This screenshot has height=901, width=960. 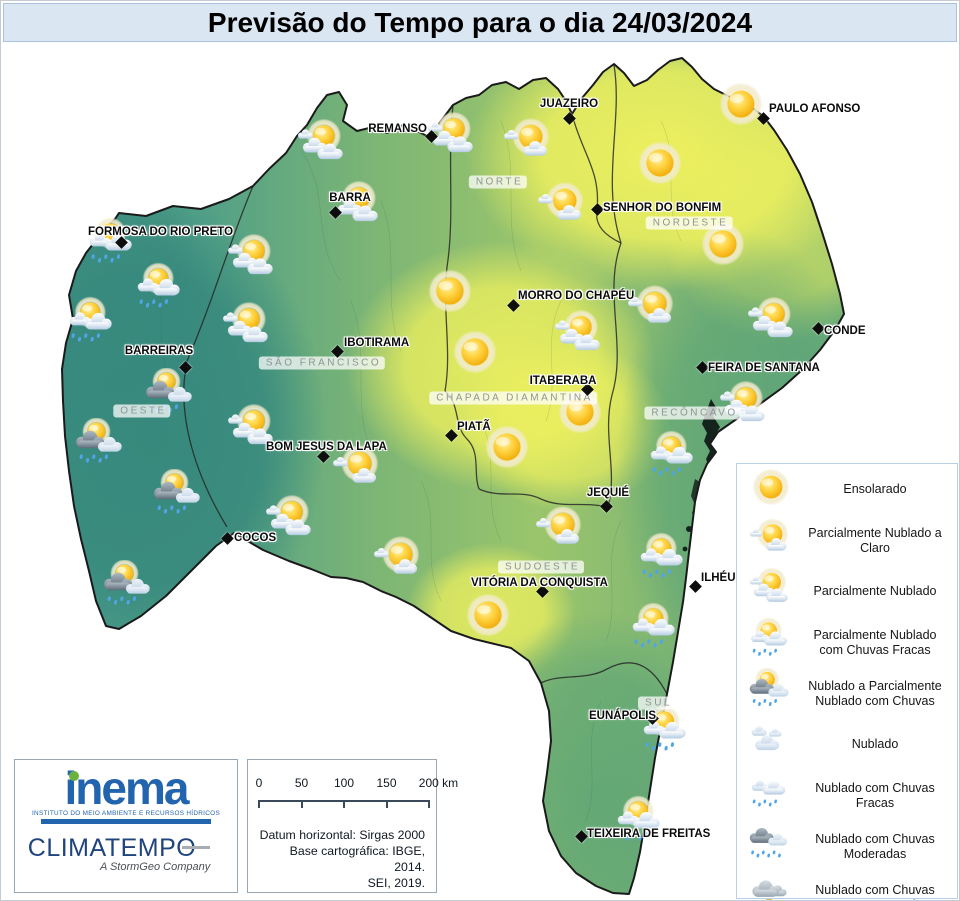 I want to click on legend-item: Nublado com Chuvas Moderadas, so click(x=847, y=846).